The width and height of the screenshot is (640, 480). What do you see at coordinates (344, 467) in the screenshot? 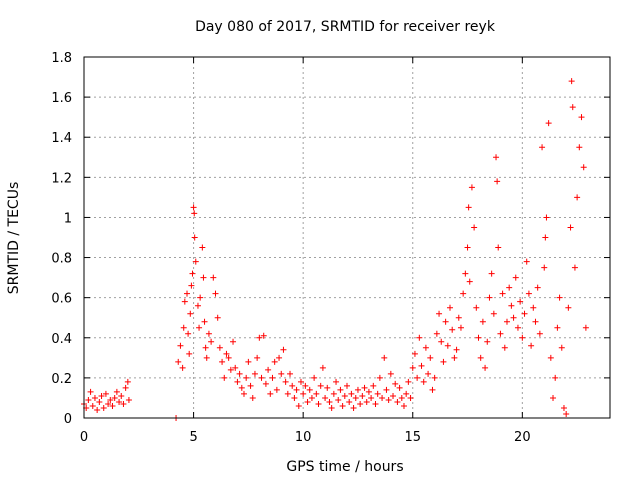
I see `x-axis-label: GPS time / hours` at bounding box center [344, 467].